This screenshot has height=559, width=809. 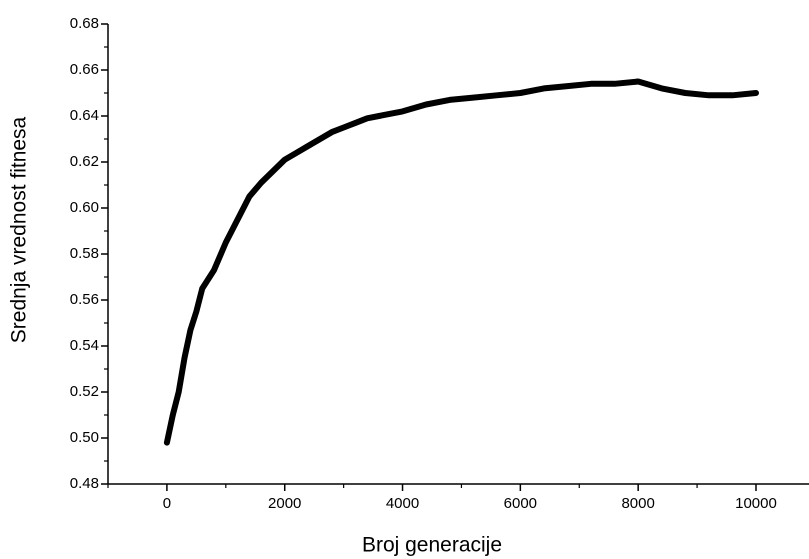 What do you see at coordinates (84, 115) in the screenshot?
I see `y-tick-label: 0.64` at bounding box center [84, 115].